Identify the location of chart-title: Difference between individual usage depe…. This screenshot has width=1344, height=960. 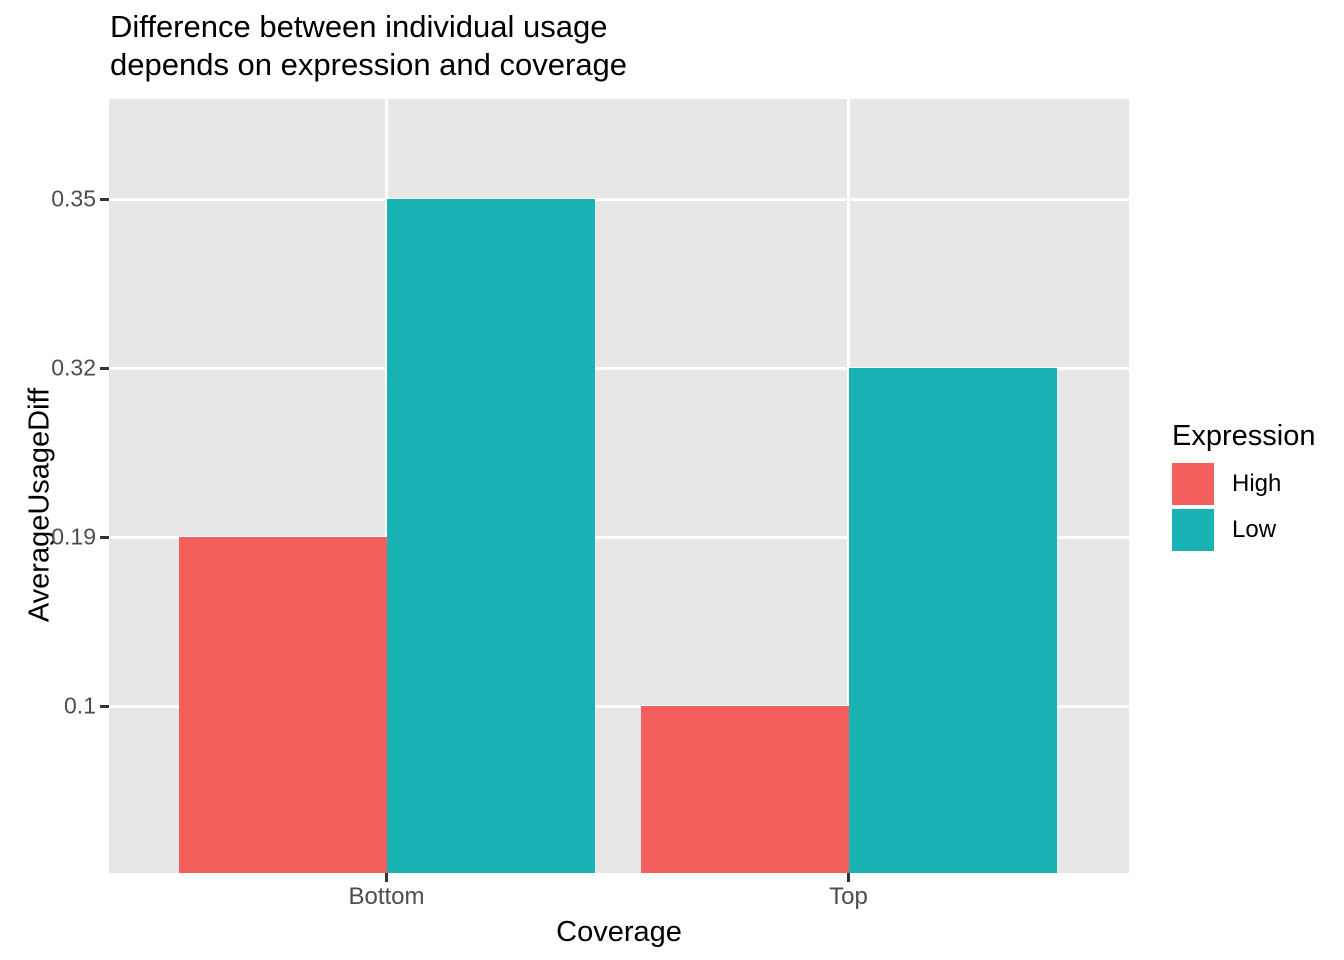
(368, 46).